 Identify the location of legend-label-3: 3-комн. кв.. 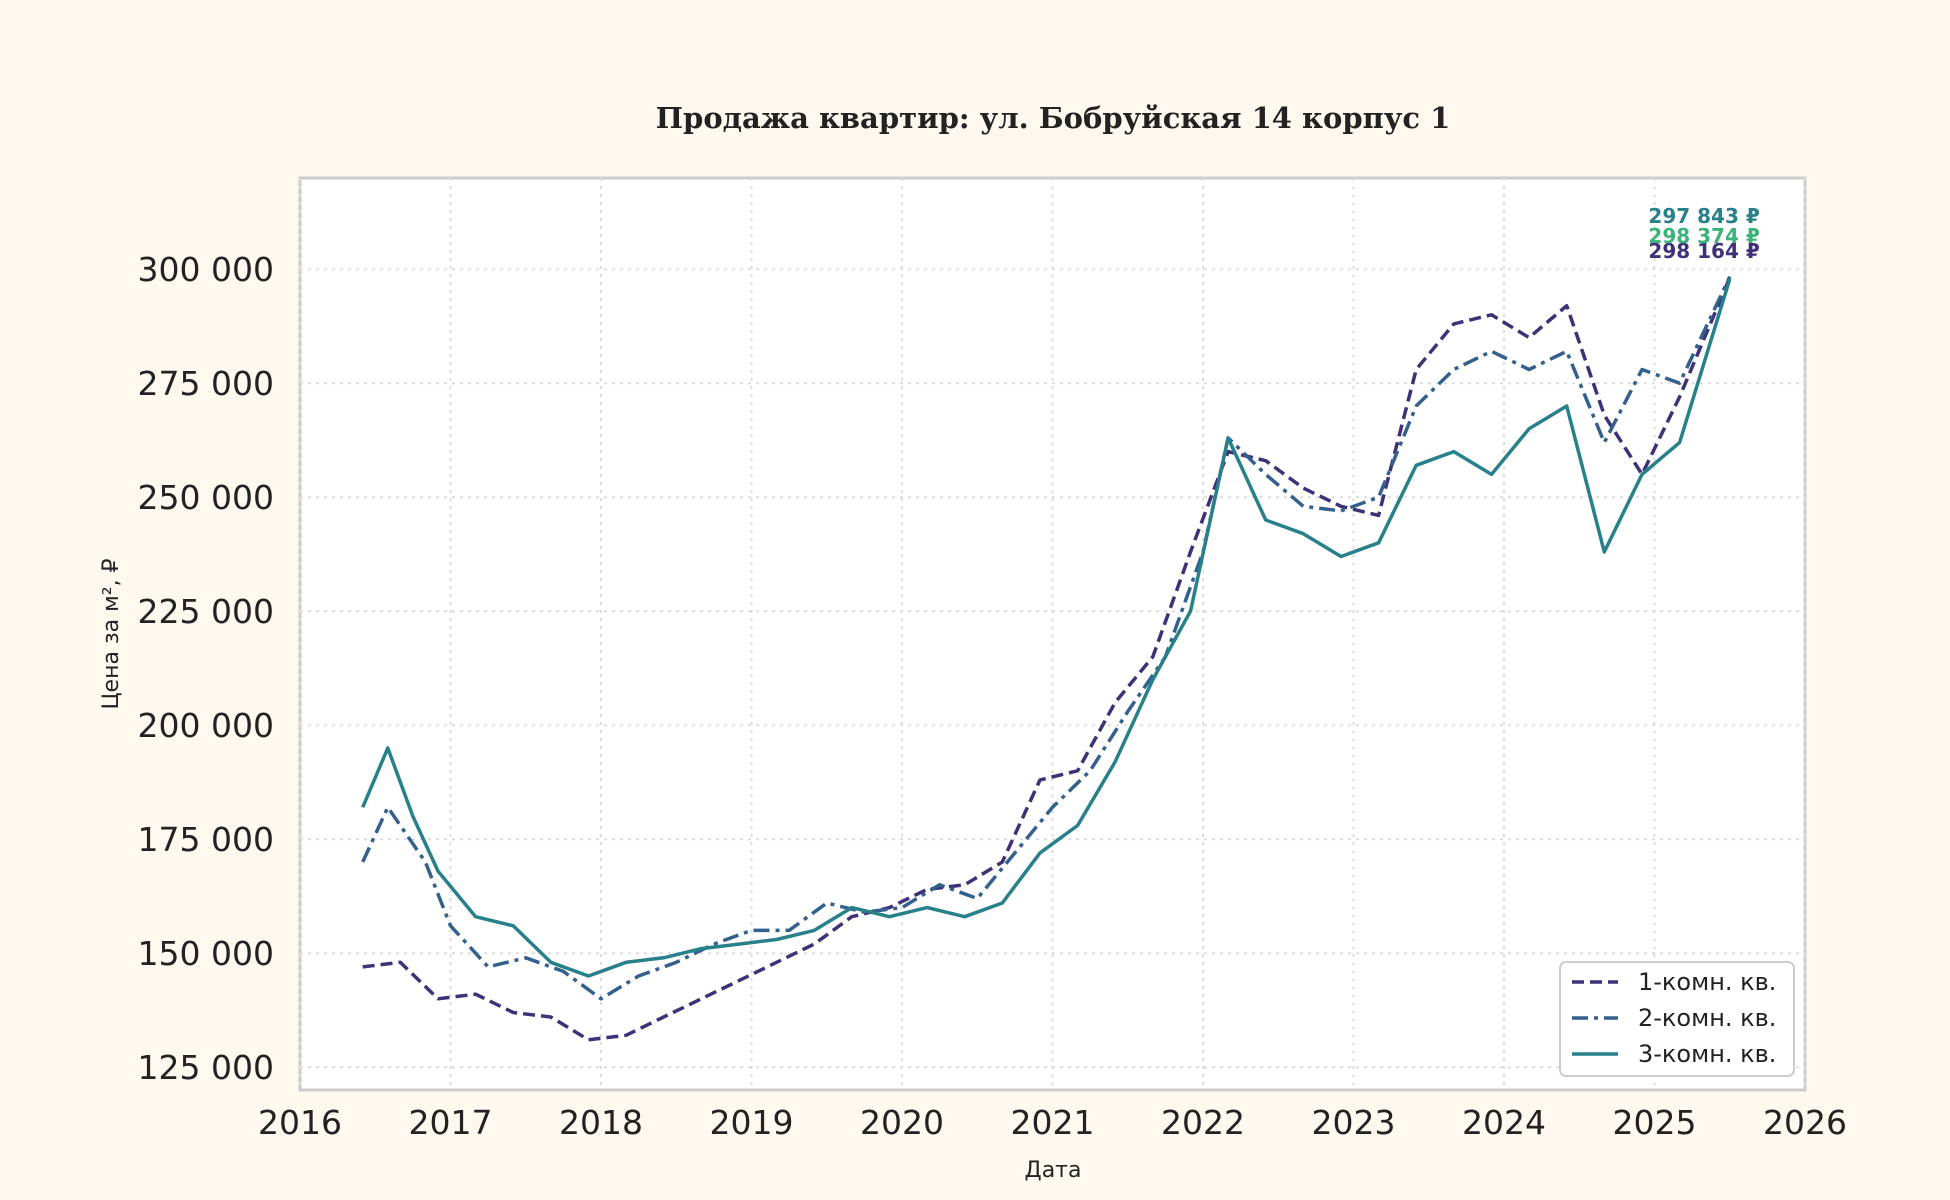
(1707, 1054).